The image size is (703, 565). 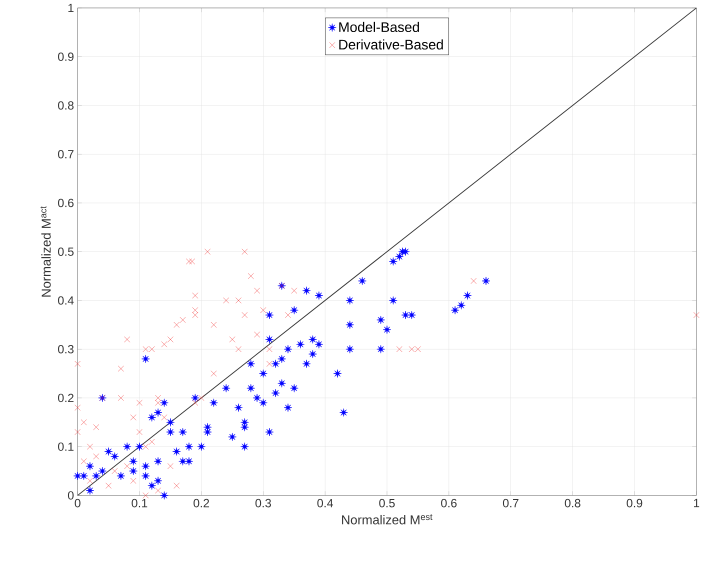 What do you see at coordinates (391, 44) in the screenshot?
I see `legend-label: Derivative-Based` at bounding box center [391, 44].